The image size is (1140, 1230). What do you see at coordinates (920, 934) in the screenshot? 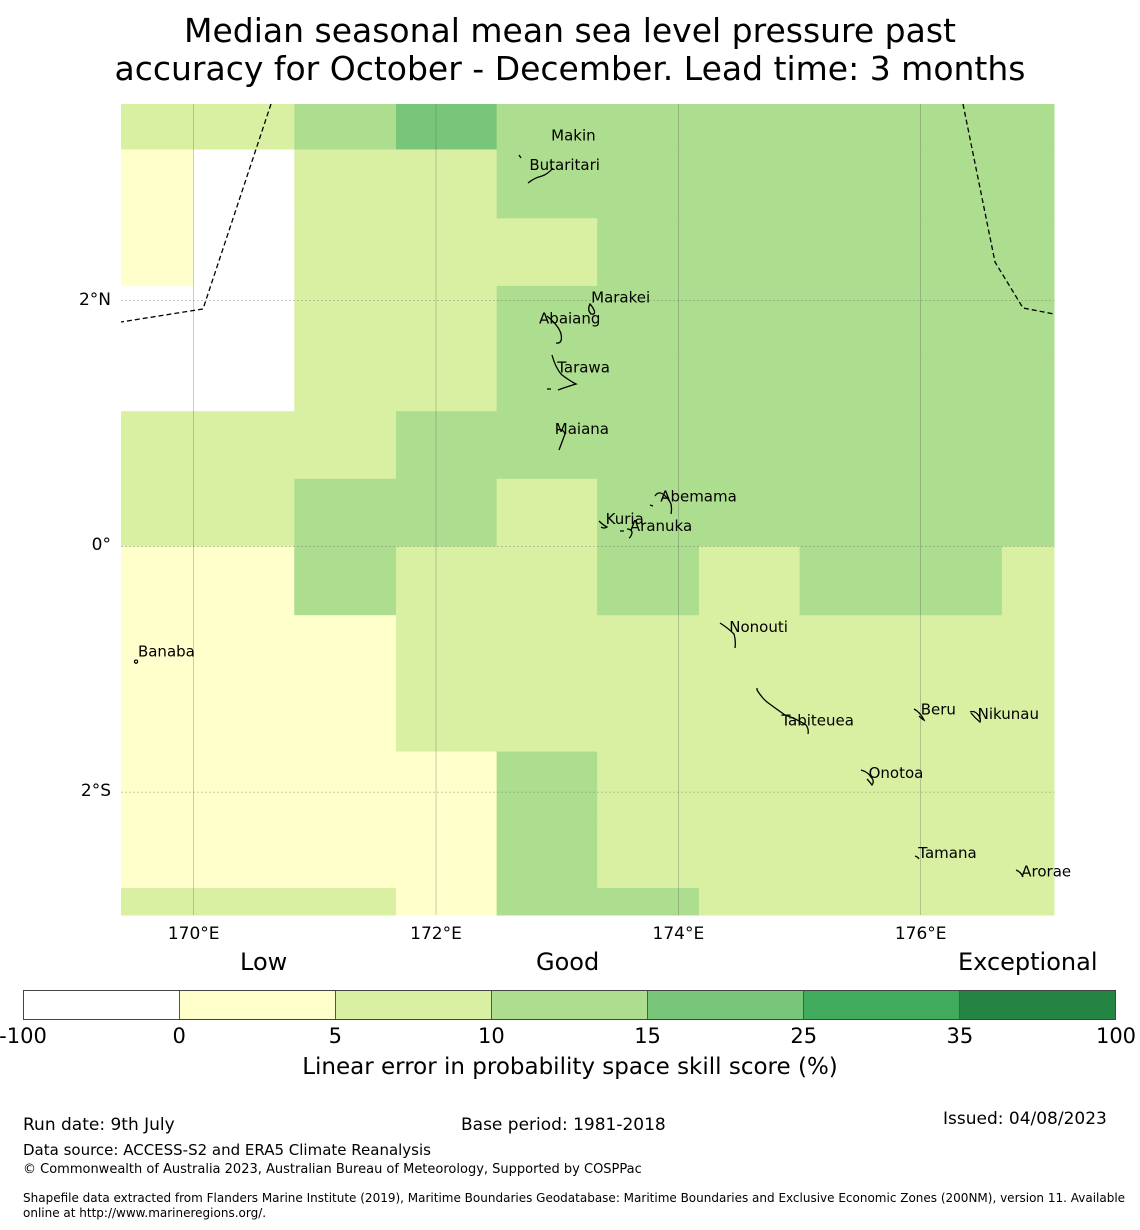
I see `longitude-tick-label: 176°E` at bounding box center [920, 934].